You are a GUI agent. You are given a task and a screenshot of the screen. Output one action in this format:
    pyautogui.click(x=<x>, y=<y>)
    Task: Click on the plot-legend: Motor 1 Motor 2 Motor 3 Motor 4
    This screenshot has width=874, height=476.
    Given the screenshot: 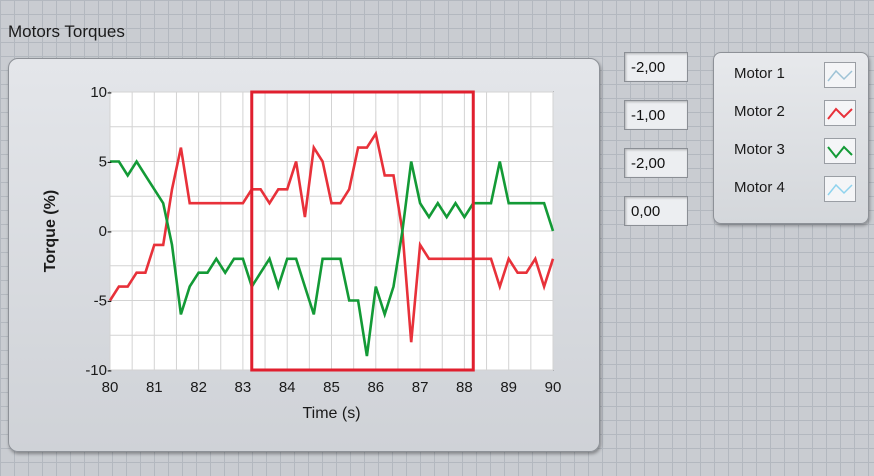 What is the action you would take?
    pyautogui.click(x=791, y=138)
    